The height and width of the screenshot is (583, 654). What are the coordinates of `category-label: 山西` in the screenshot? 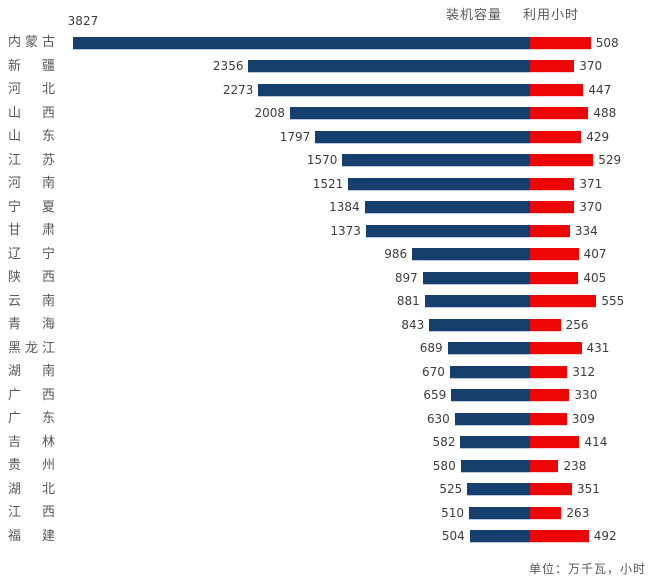 It's located at (31, 113).